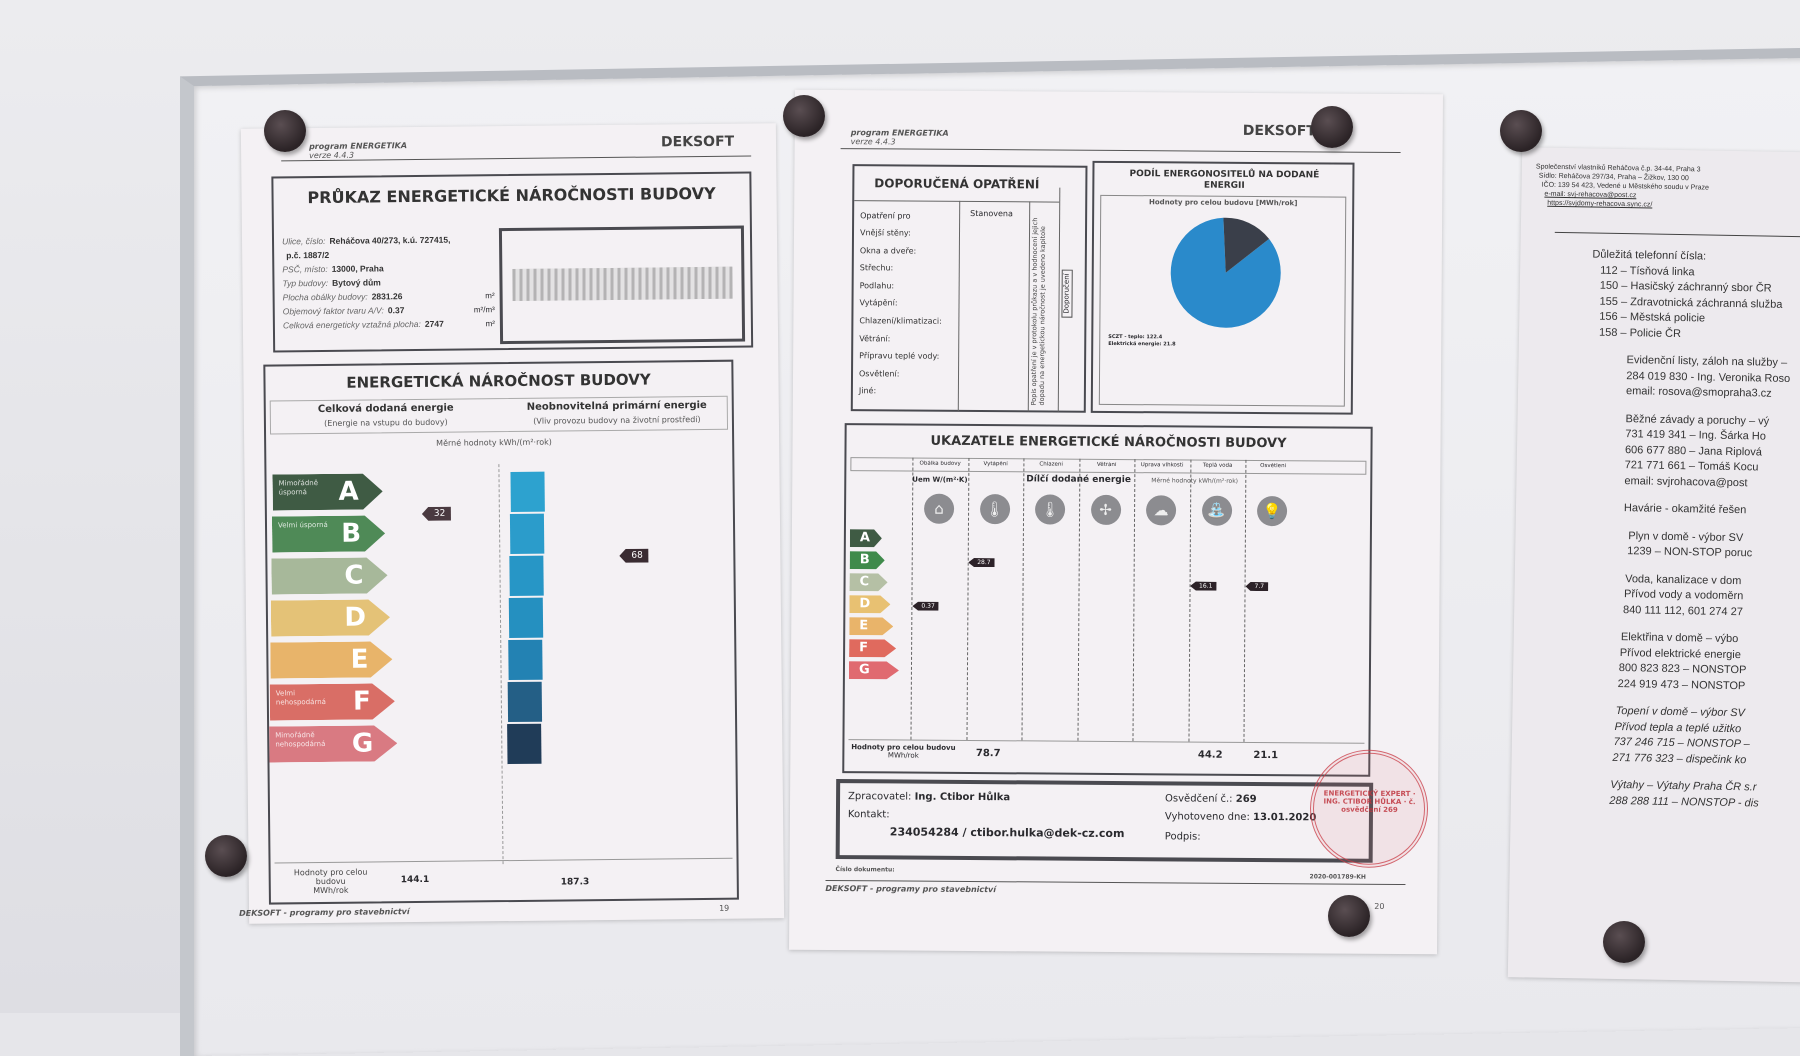  Describe the element at coordinates (1067, 293) in the screenshot. I see `recommendation-tag: Doporučení` at that location.